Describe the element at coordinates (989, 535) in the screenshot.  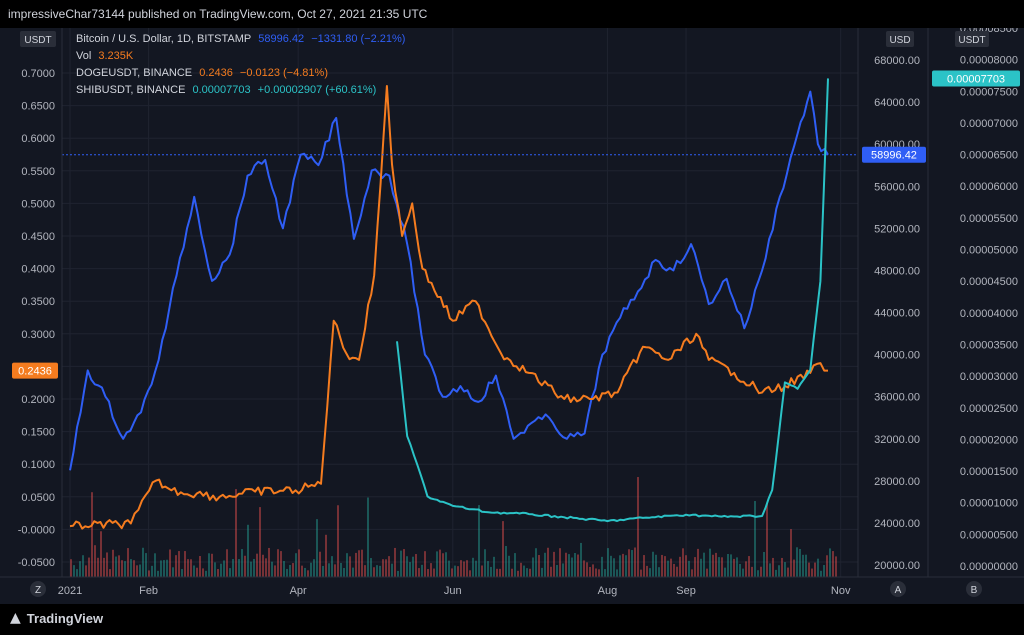
I see `right-axis-tick-label: 0.00000500` at that location.